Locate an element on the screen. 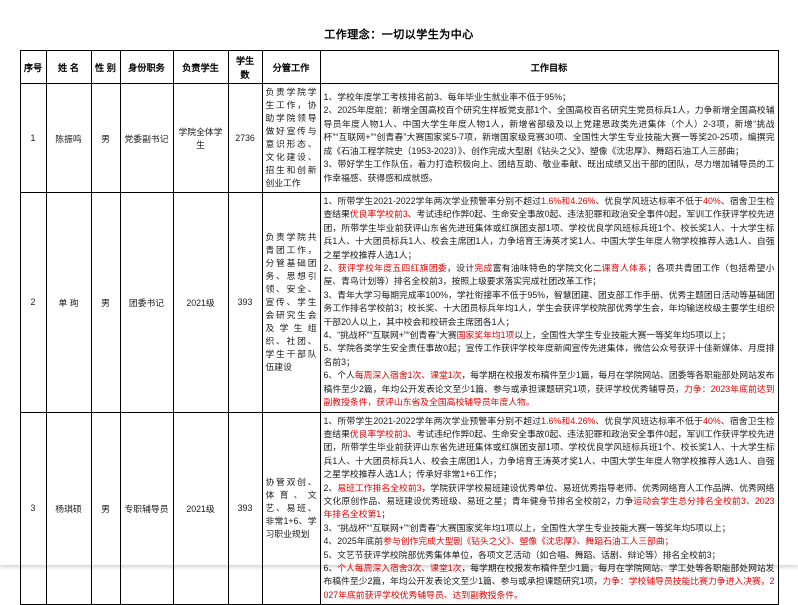 This screenshot has height=605, width=798. cell-students: 学院全体学生 is located at coordinates (200, 138).